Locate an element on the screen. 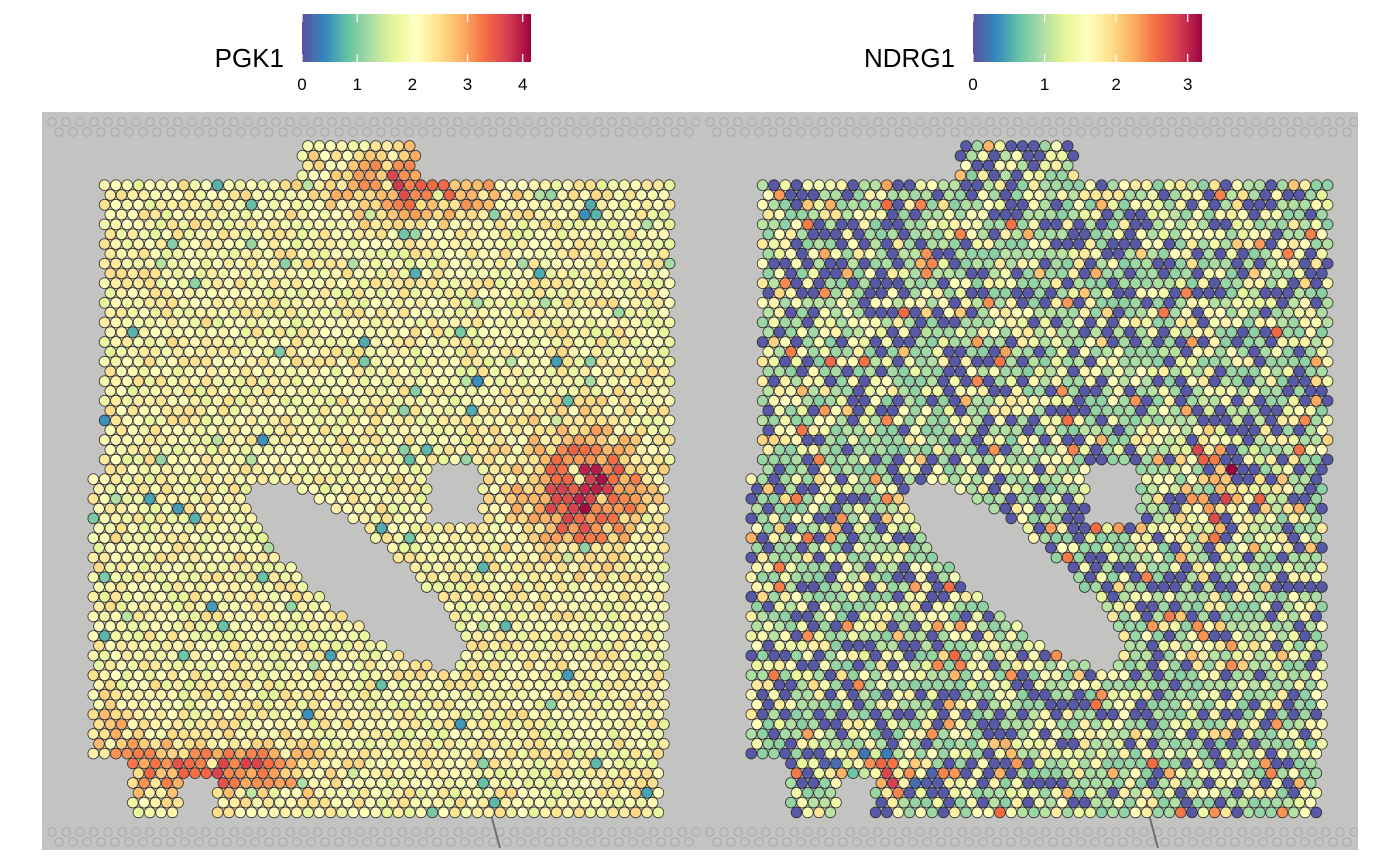  colorbar-tick-label-pgk1: 3 is located at coordinates (467, 84).